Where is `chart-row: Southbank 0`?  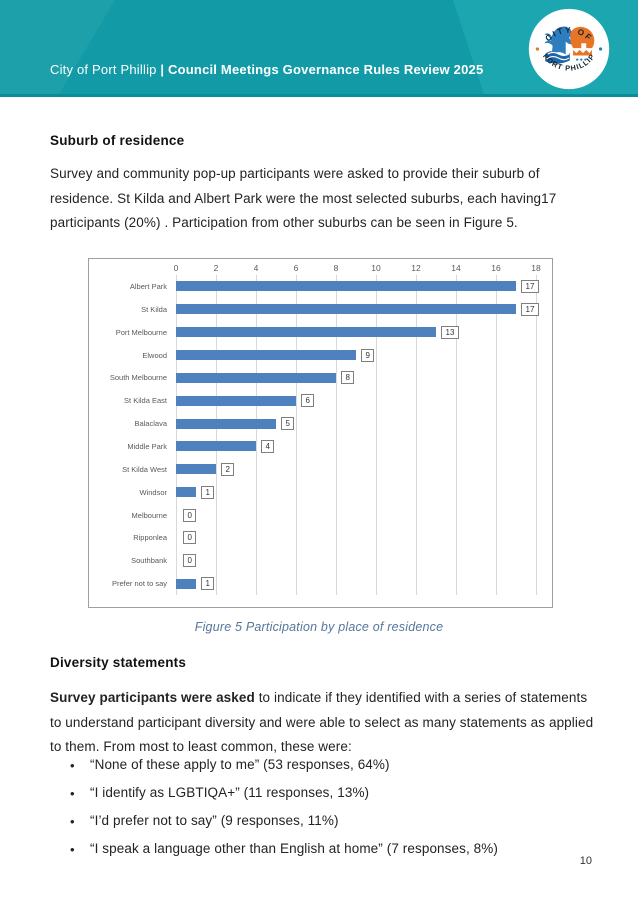 chart-row: Southbank 0 is located at coordinates (320, 560).